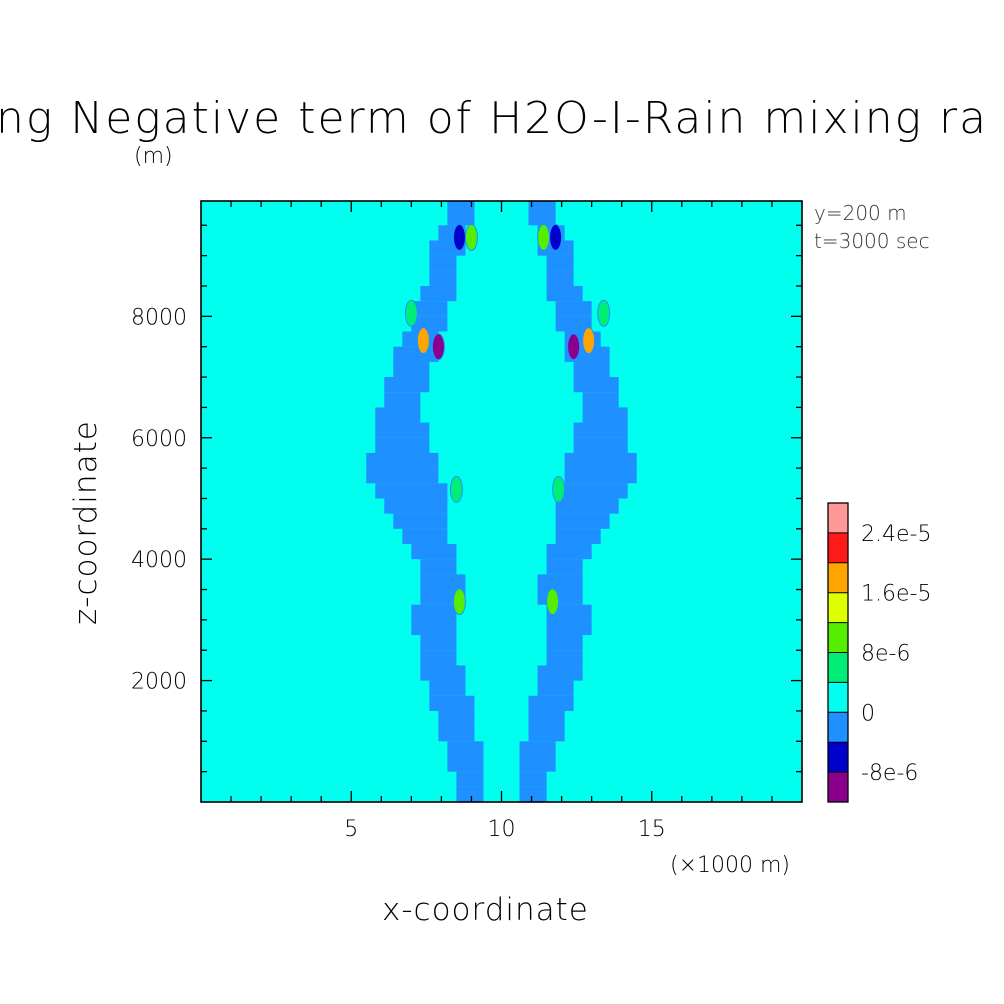  Describe the element at coordinates (860, 213) in the screenshot. I see `annotation-y: y=200 m` at that location.